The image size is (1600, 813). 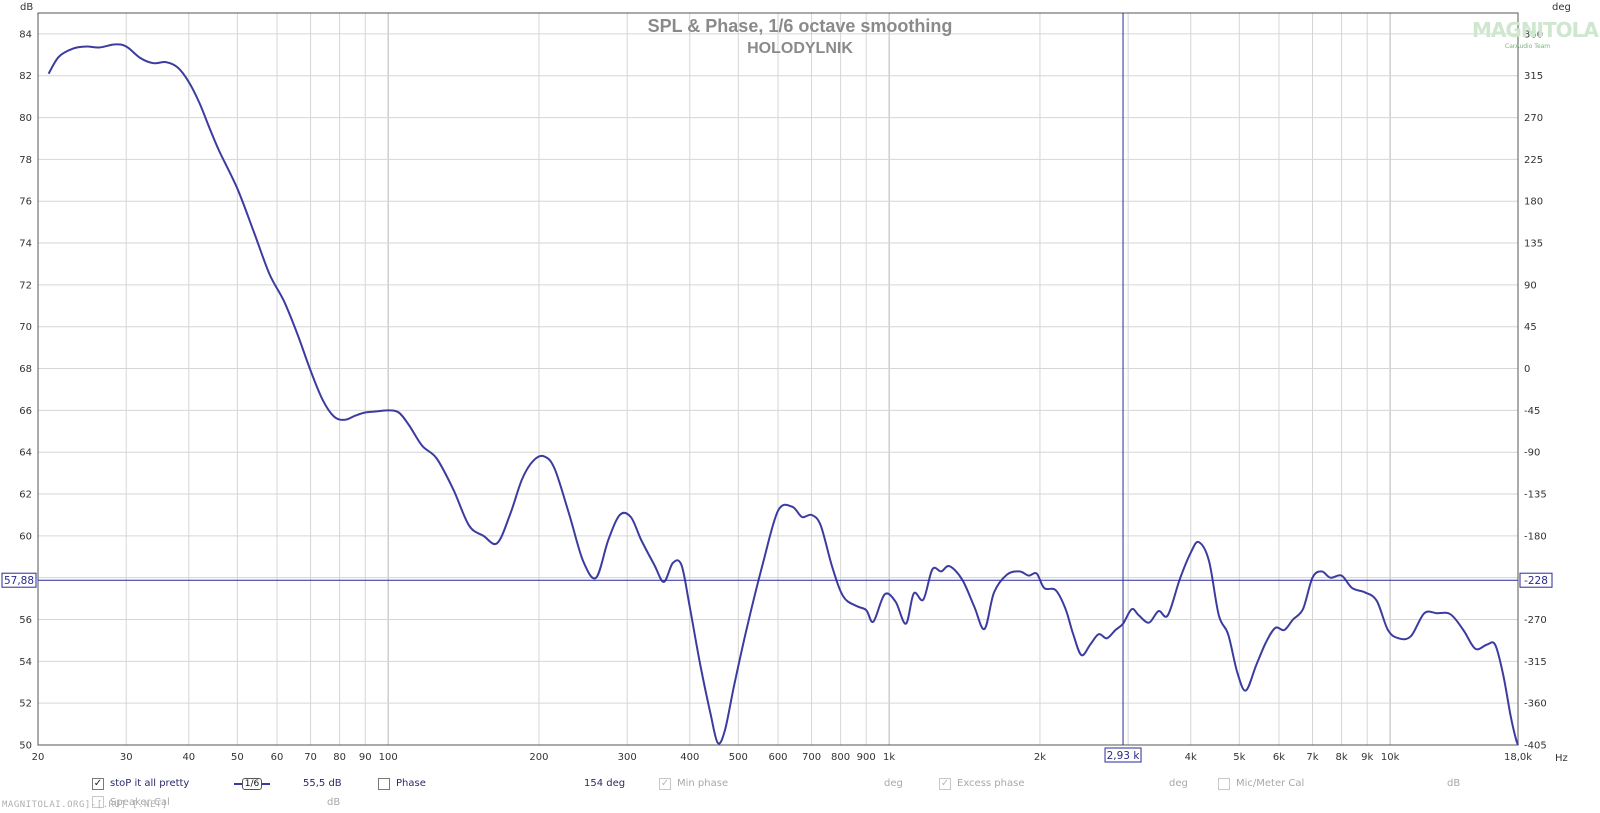 I want to click on y-right-tick-label: 0, so click(x=1527, y=369).